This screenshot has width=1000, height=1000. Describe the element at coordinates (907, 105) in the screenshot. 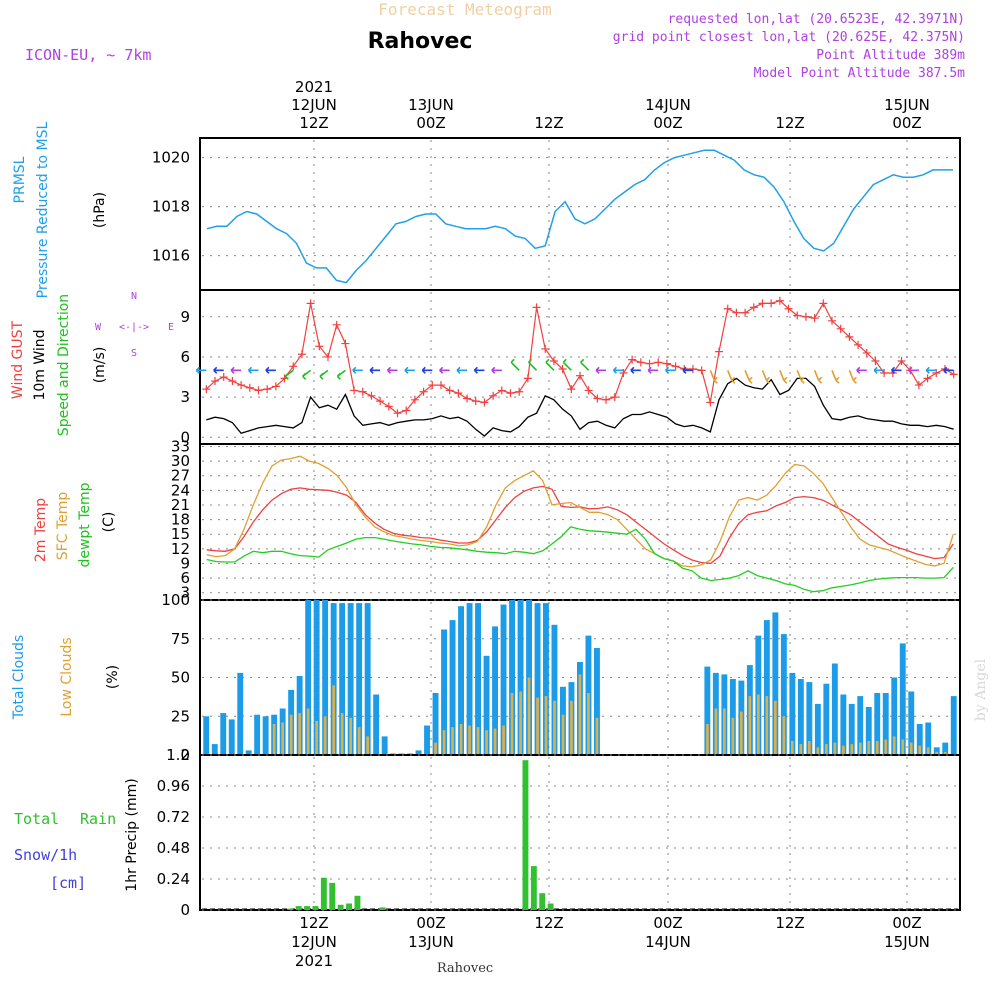

I see `top-date-label: 15JUN` at that location.